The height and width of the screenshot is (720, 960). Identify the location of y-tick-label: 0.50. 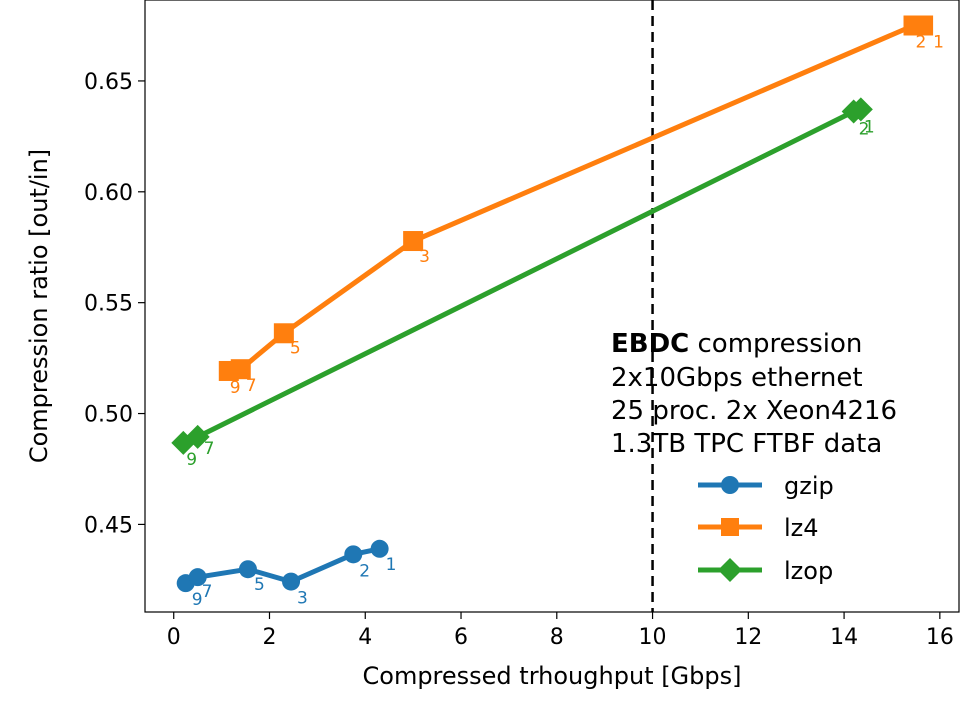
(108, 415).